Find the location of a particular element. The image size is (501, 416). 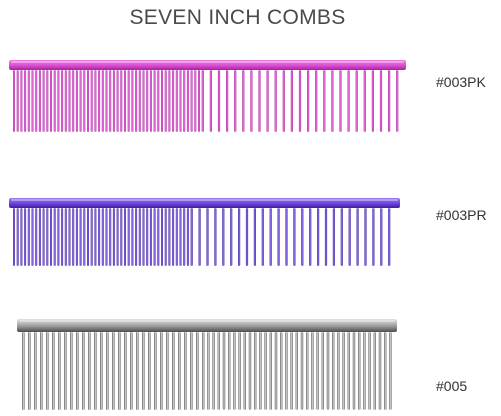

purple-comb-icon is located at coordinates (204, 232).